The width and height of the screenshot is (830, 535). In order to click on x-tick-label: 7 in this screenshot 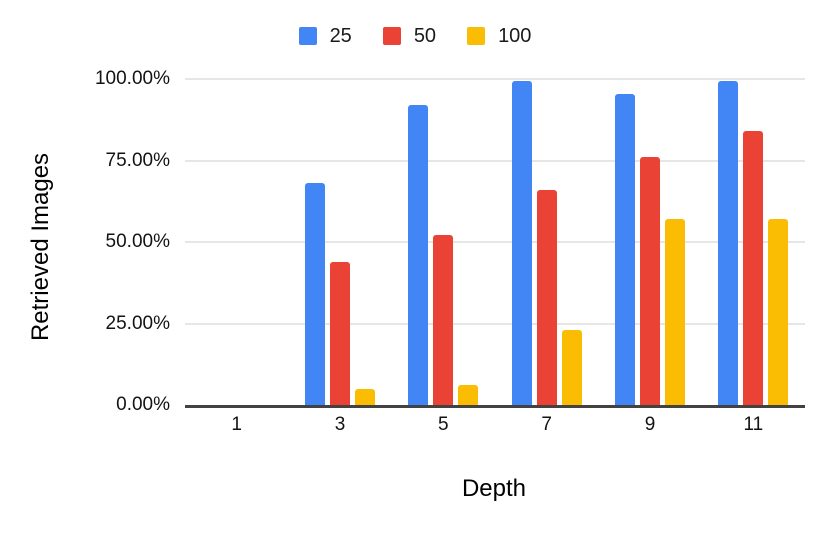, I will do `click(546, 424)`.